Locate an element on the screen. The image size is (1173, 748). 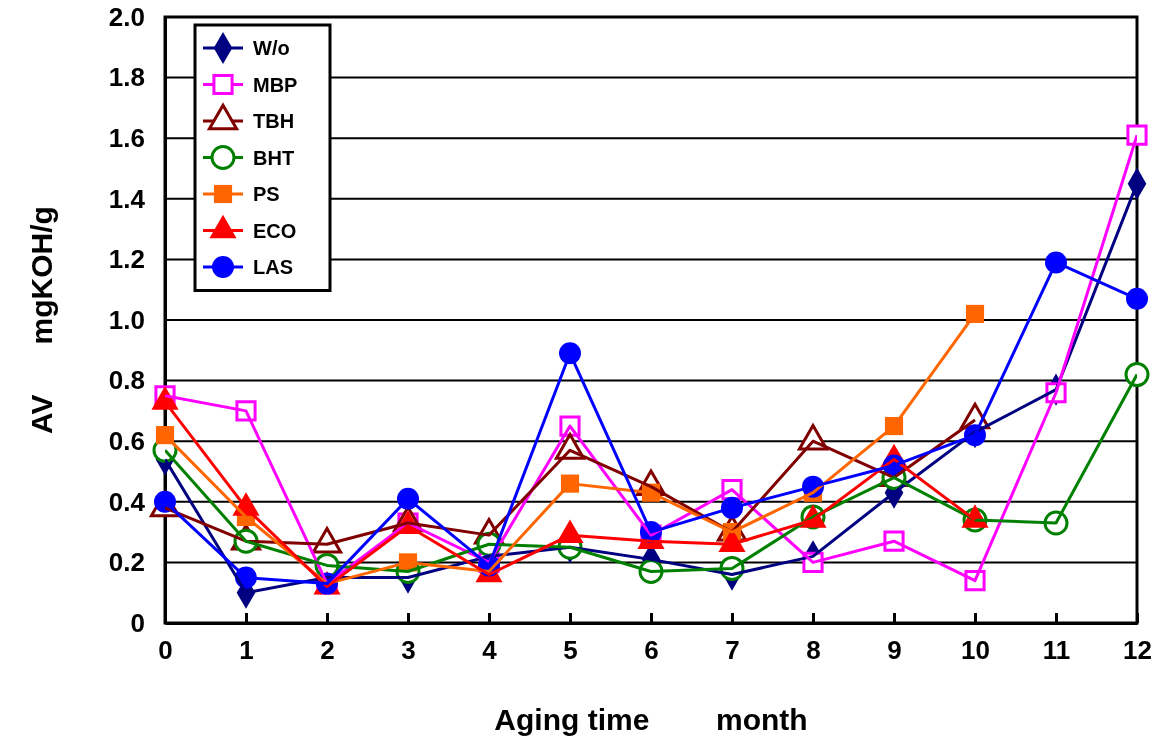
x-tick-label: 8 is located at coordinates (813, 650).